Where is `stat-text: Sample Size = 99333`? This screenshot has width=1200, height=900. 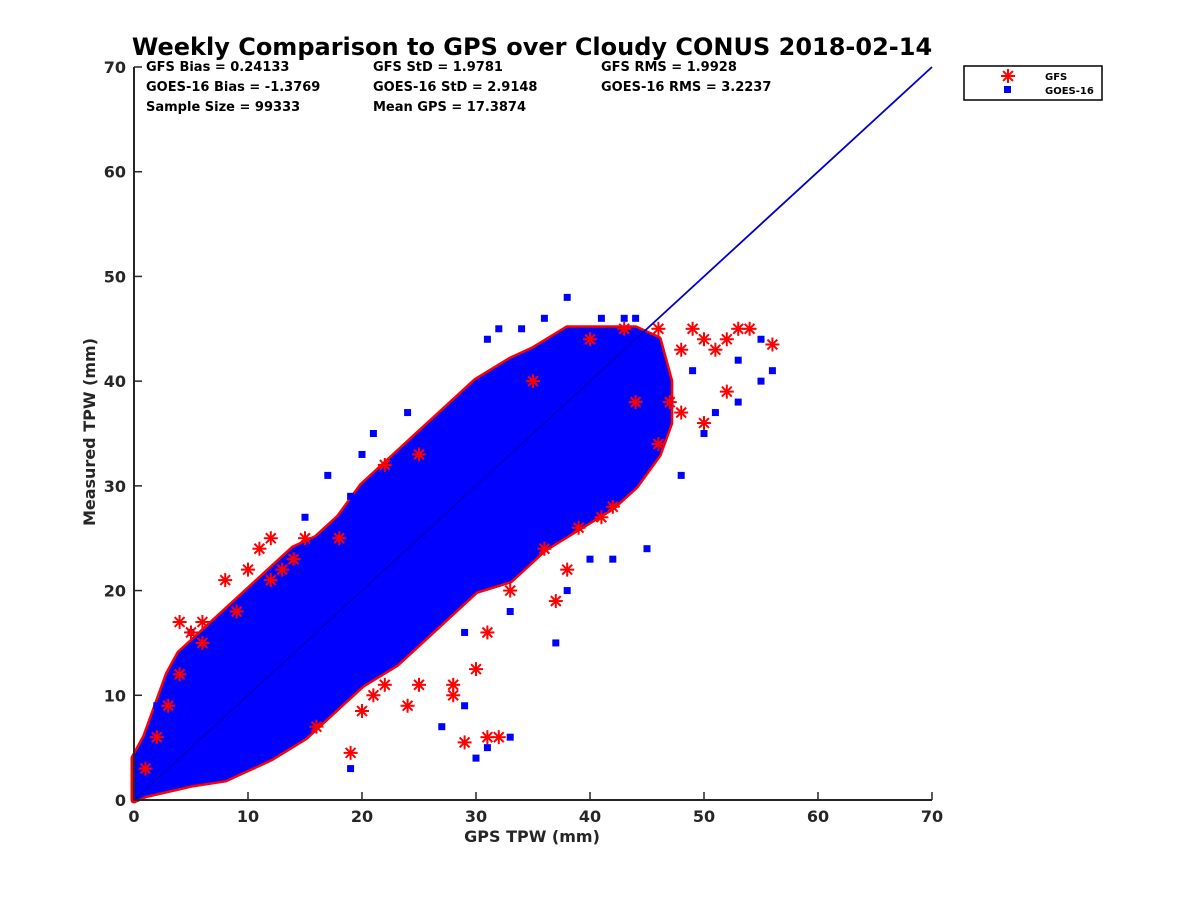 stat-text: Sample Size = 99333 is located at coordinates (223, 107).